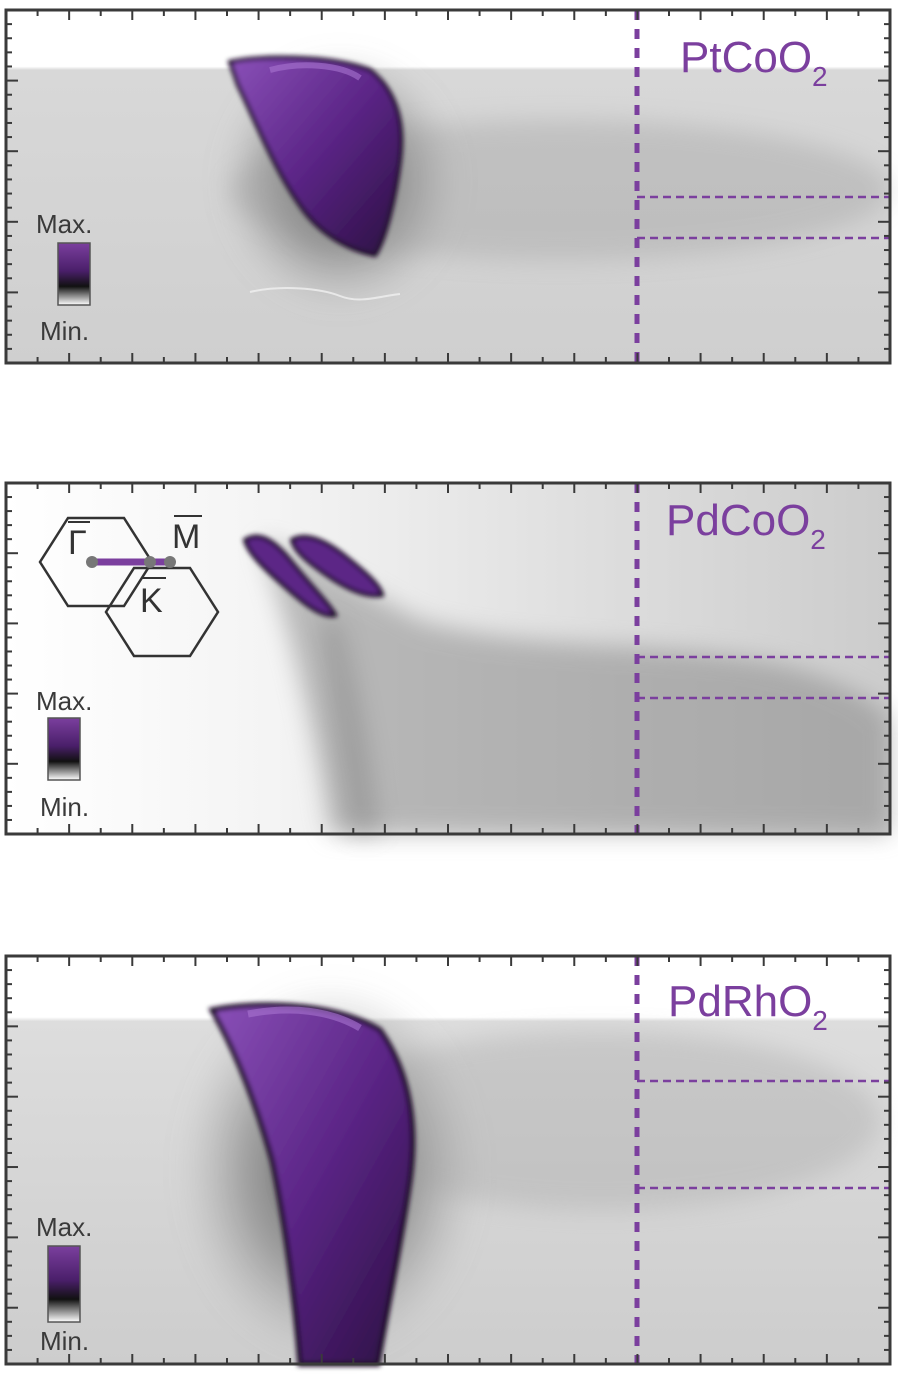 Image resolution: width=898 pixels, height=1374 pixels. I want to click on gamma-label: Γ, so click(77, 543).